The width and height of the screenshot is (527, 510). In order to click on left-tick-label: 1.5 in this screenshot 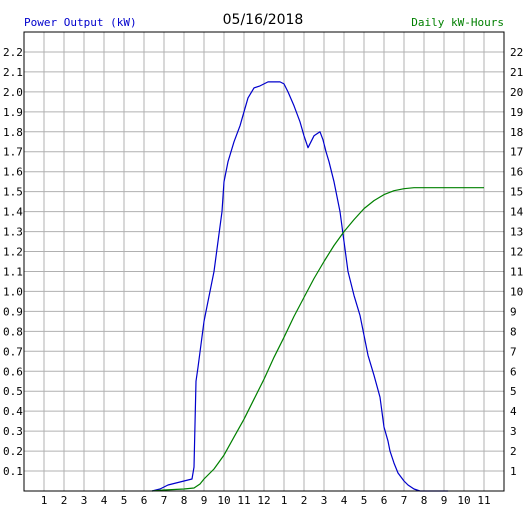, I will do `click(13, 192)`.